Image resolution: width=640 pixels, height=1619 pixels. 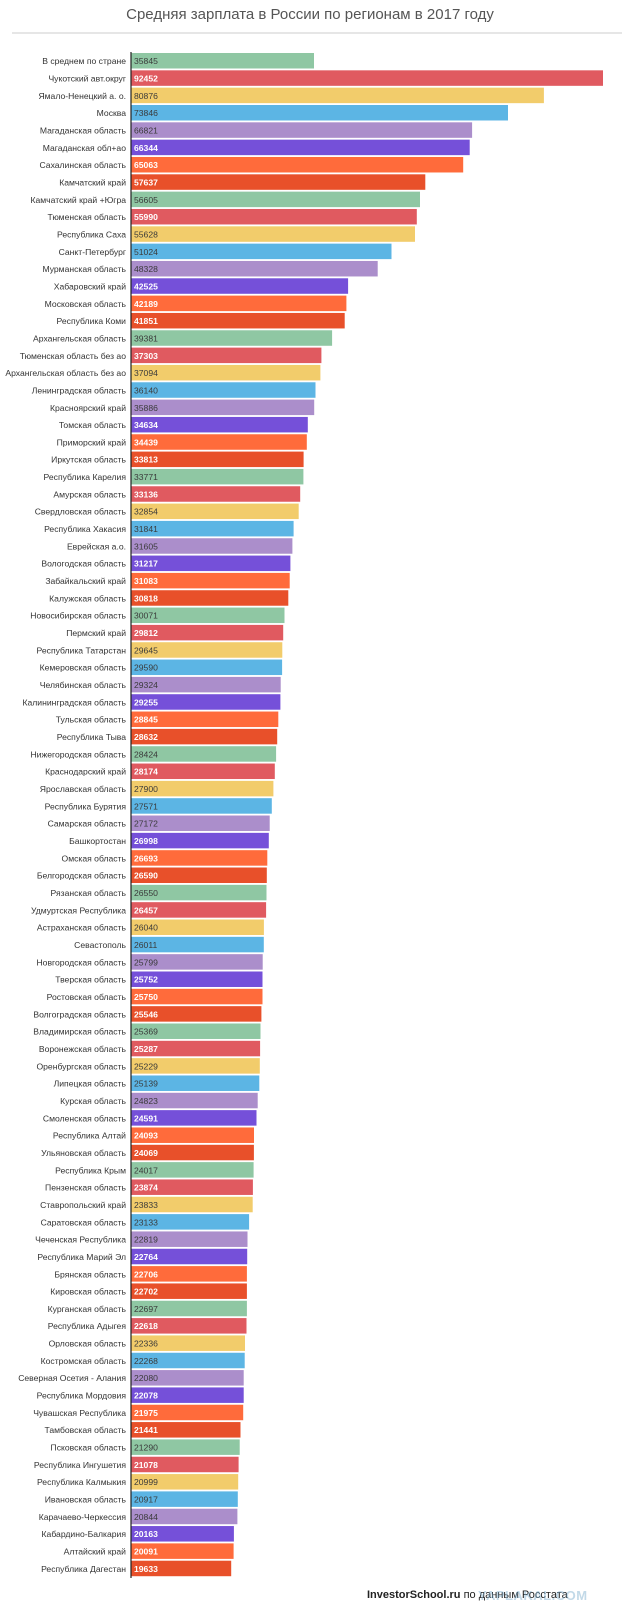 What do you see at coordinates (84, 61) in the screenshot?
I see `category-label: В среднем по стране` at bounding box center [84, 61].